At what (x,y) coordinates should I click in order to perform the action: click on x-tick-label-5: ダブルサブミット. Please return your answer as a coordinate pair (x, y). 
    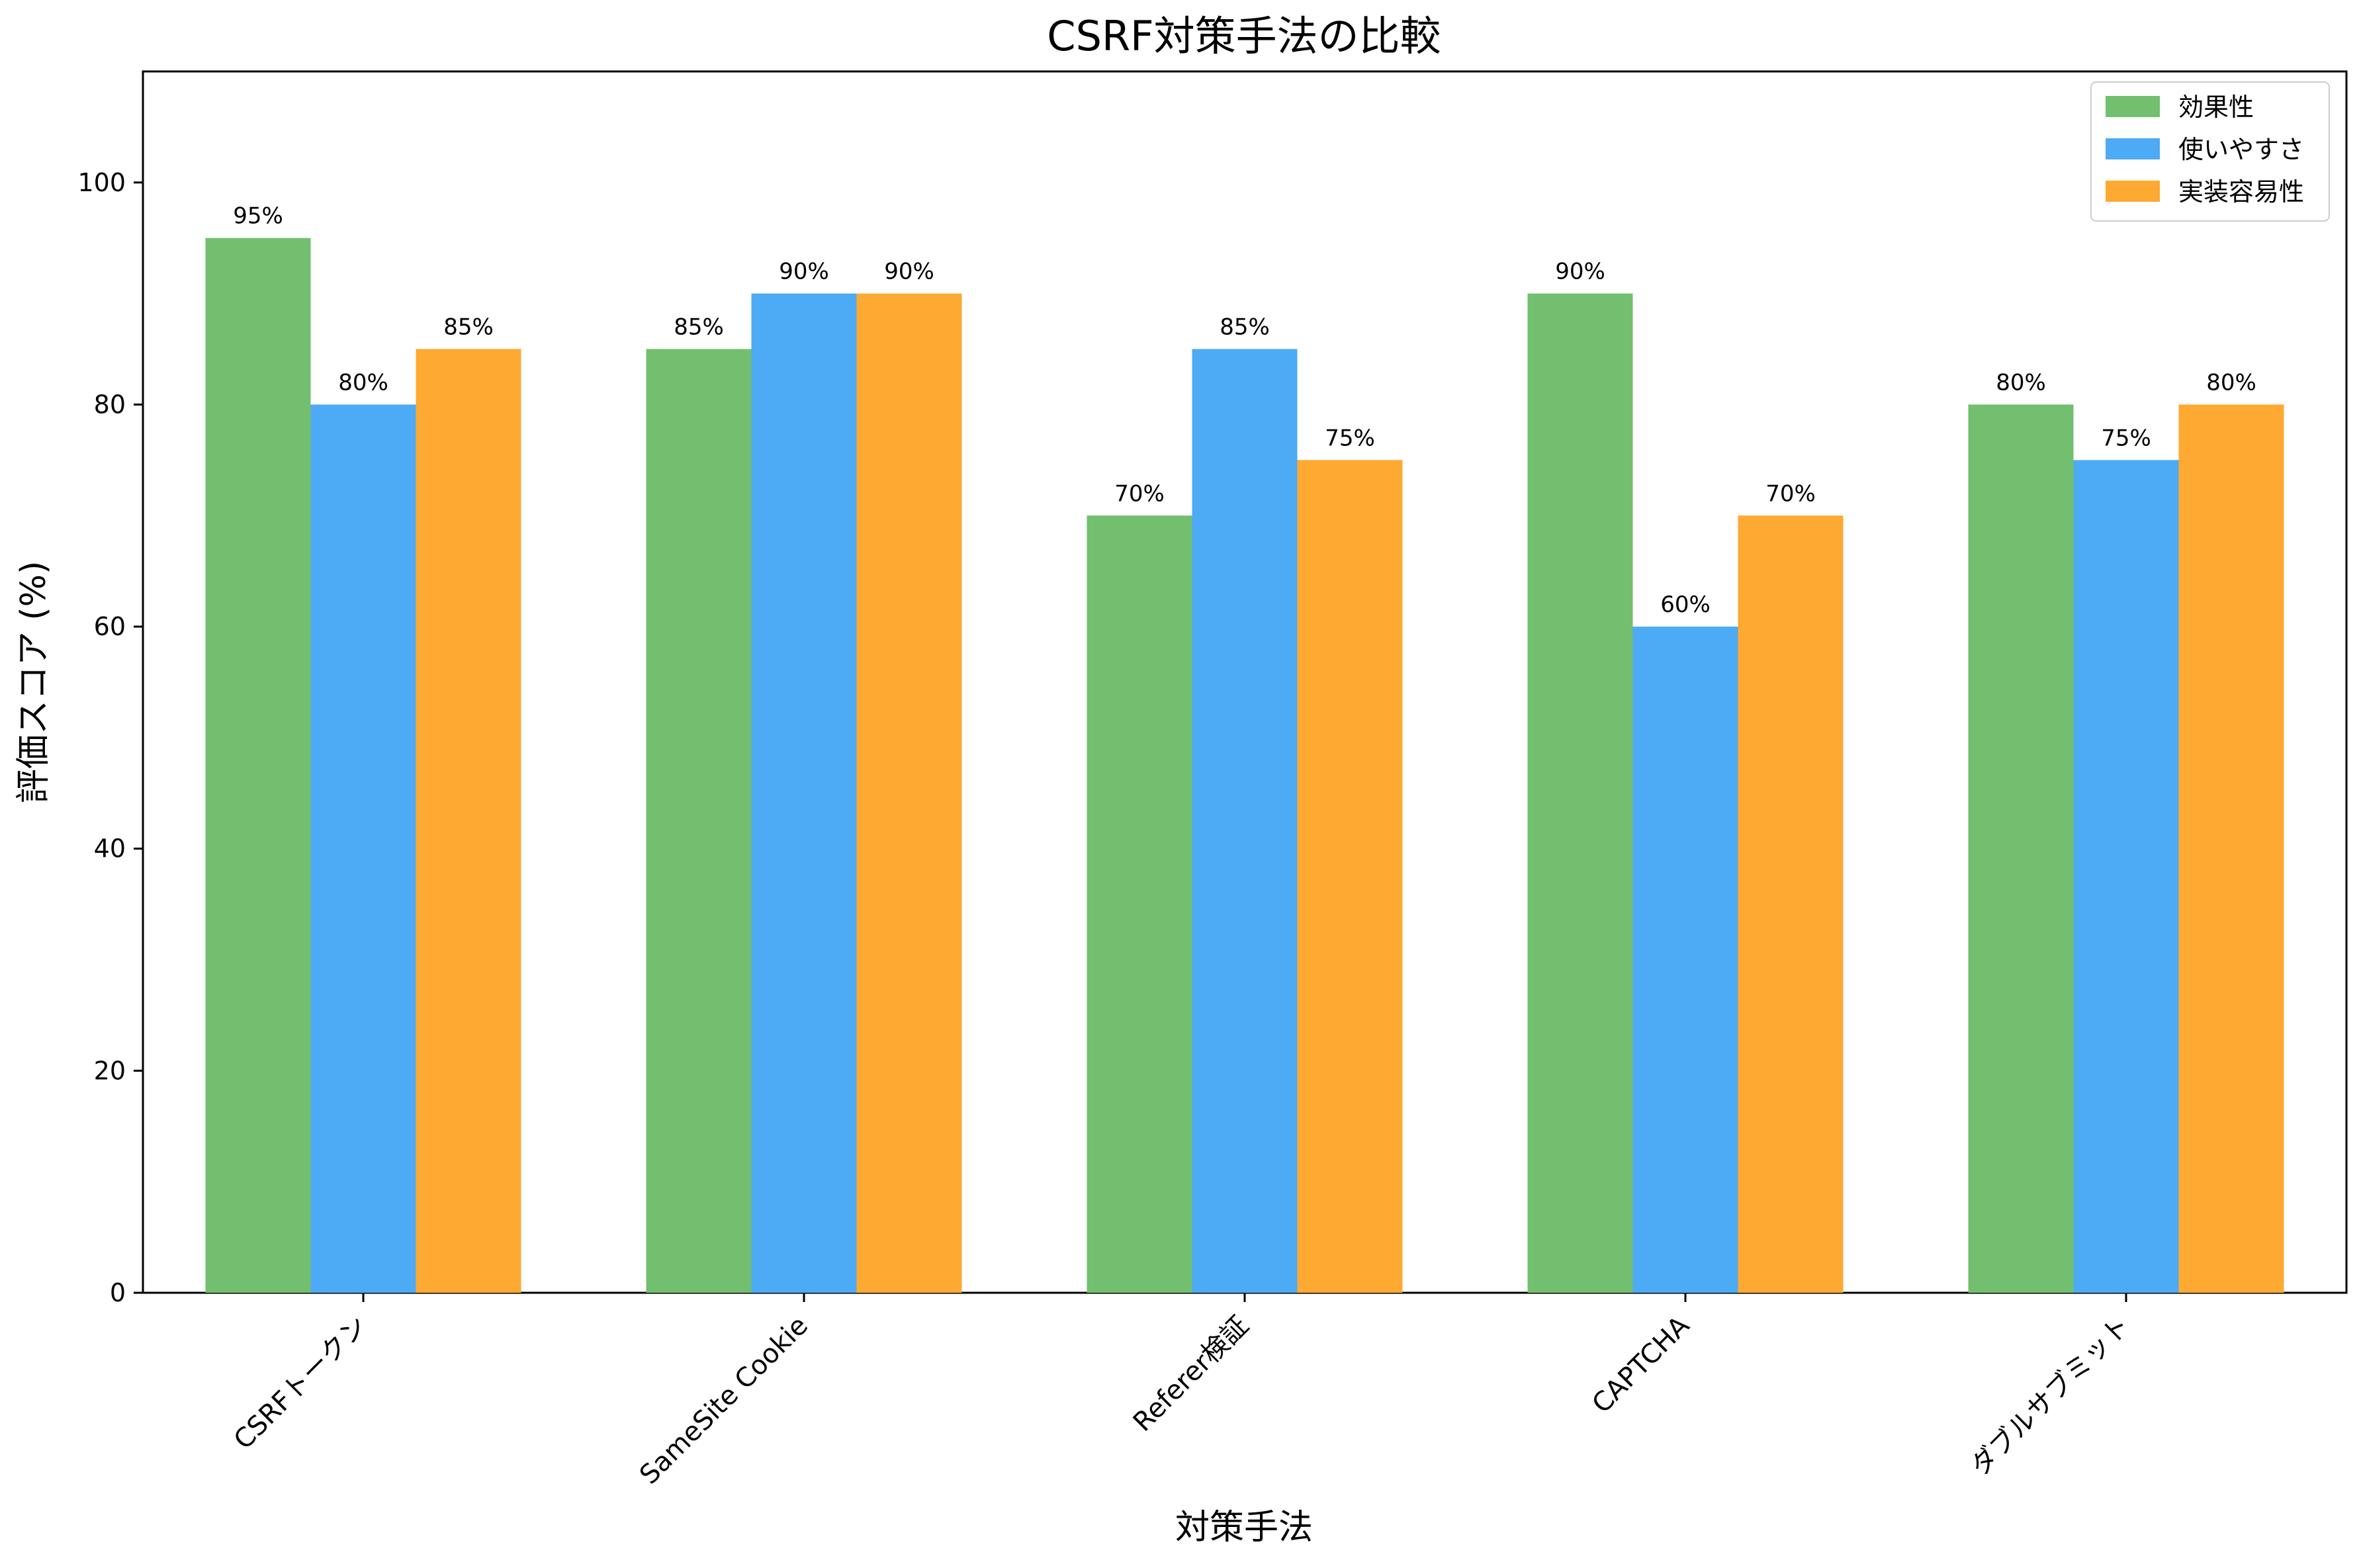
    Looking at the image, I should click on (2050, 1396).